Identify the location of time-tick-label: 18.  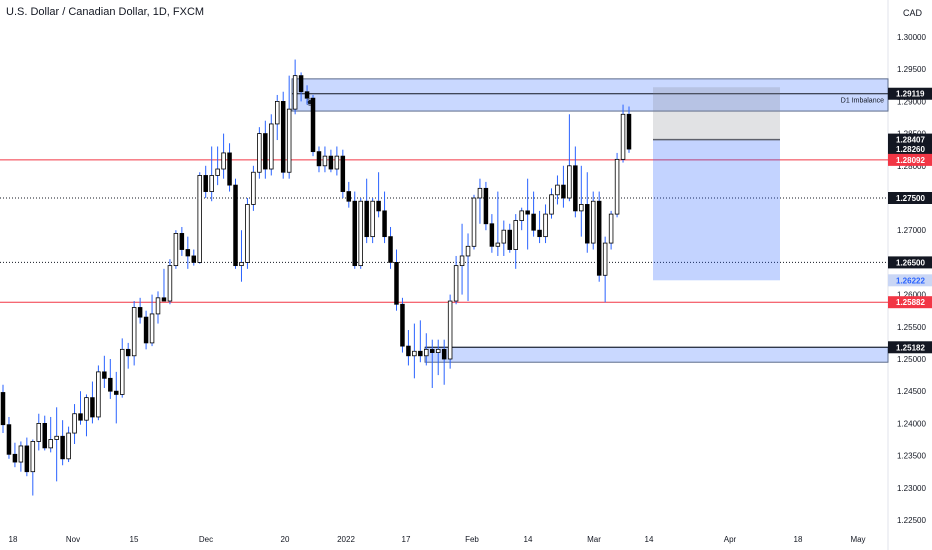
(13, 539).